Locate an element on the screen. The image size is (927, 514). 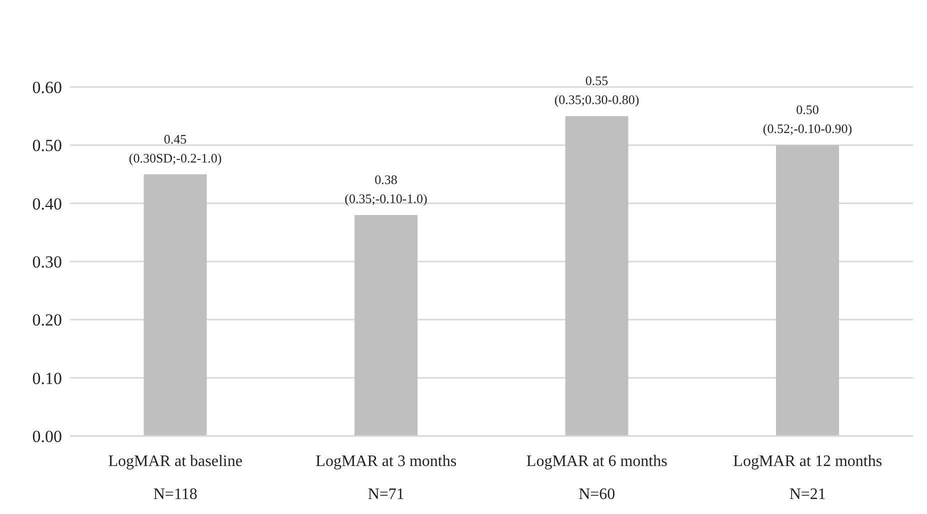
y-tick-label: 0.00 is located at coordinates (47, 436).